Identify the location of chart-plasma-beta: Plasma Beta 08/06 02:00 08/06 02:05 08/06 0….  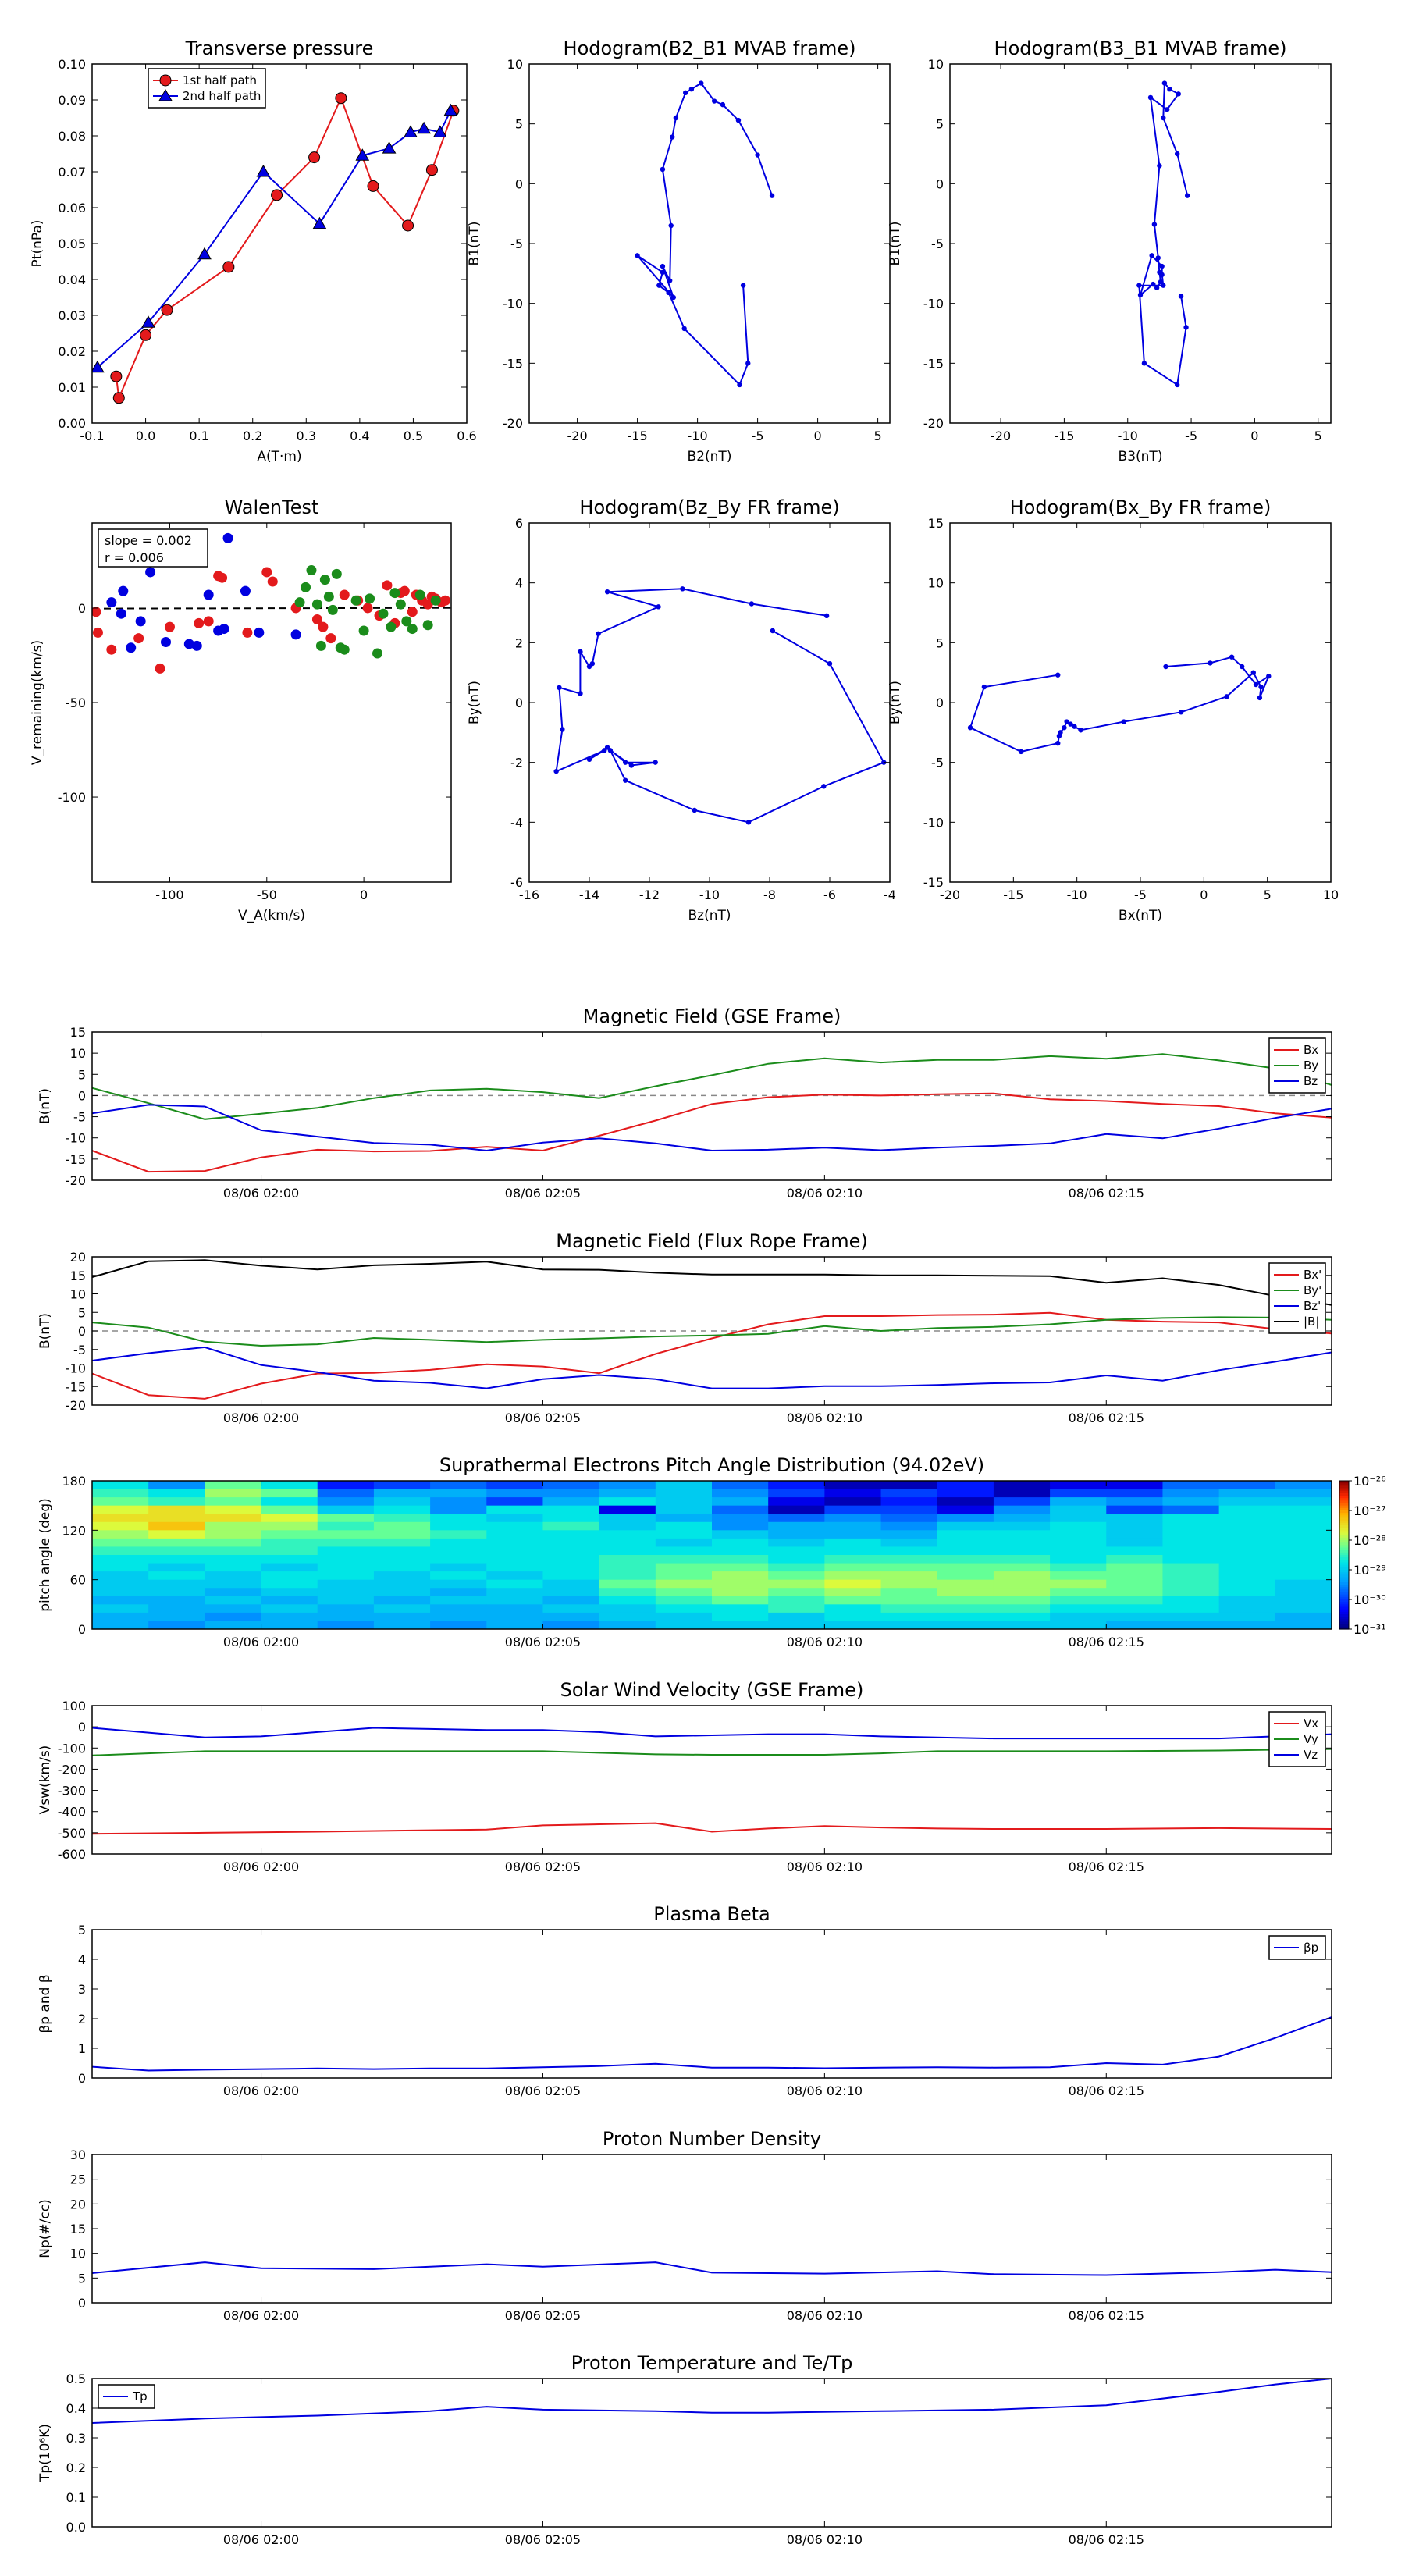
(684, 2000).